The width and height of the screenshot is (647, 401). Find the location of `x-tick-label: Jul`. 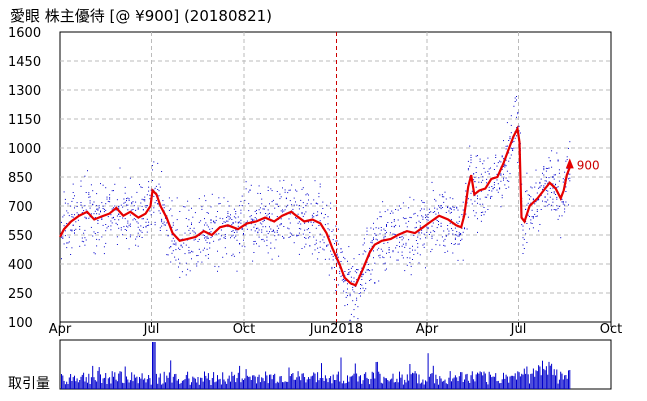

x-tick-label: Jul is located at coordinates (518, 329).